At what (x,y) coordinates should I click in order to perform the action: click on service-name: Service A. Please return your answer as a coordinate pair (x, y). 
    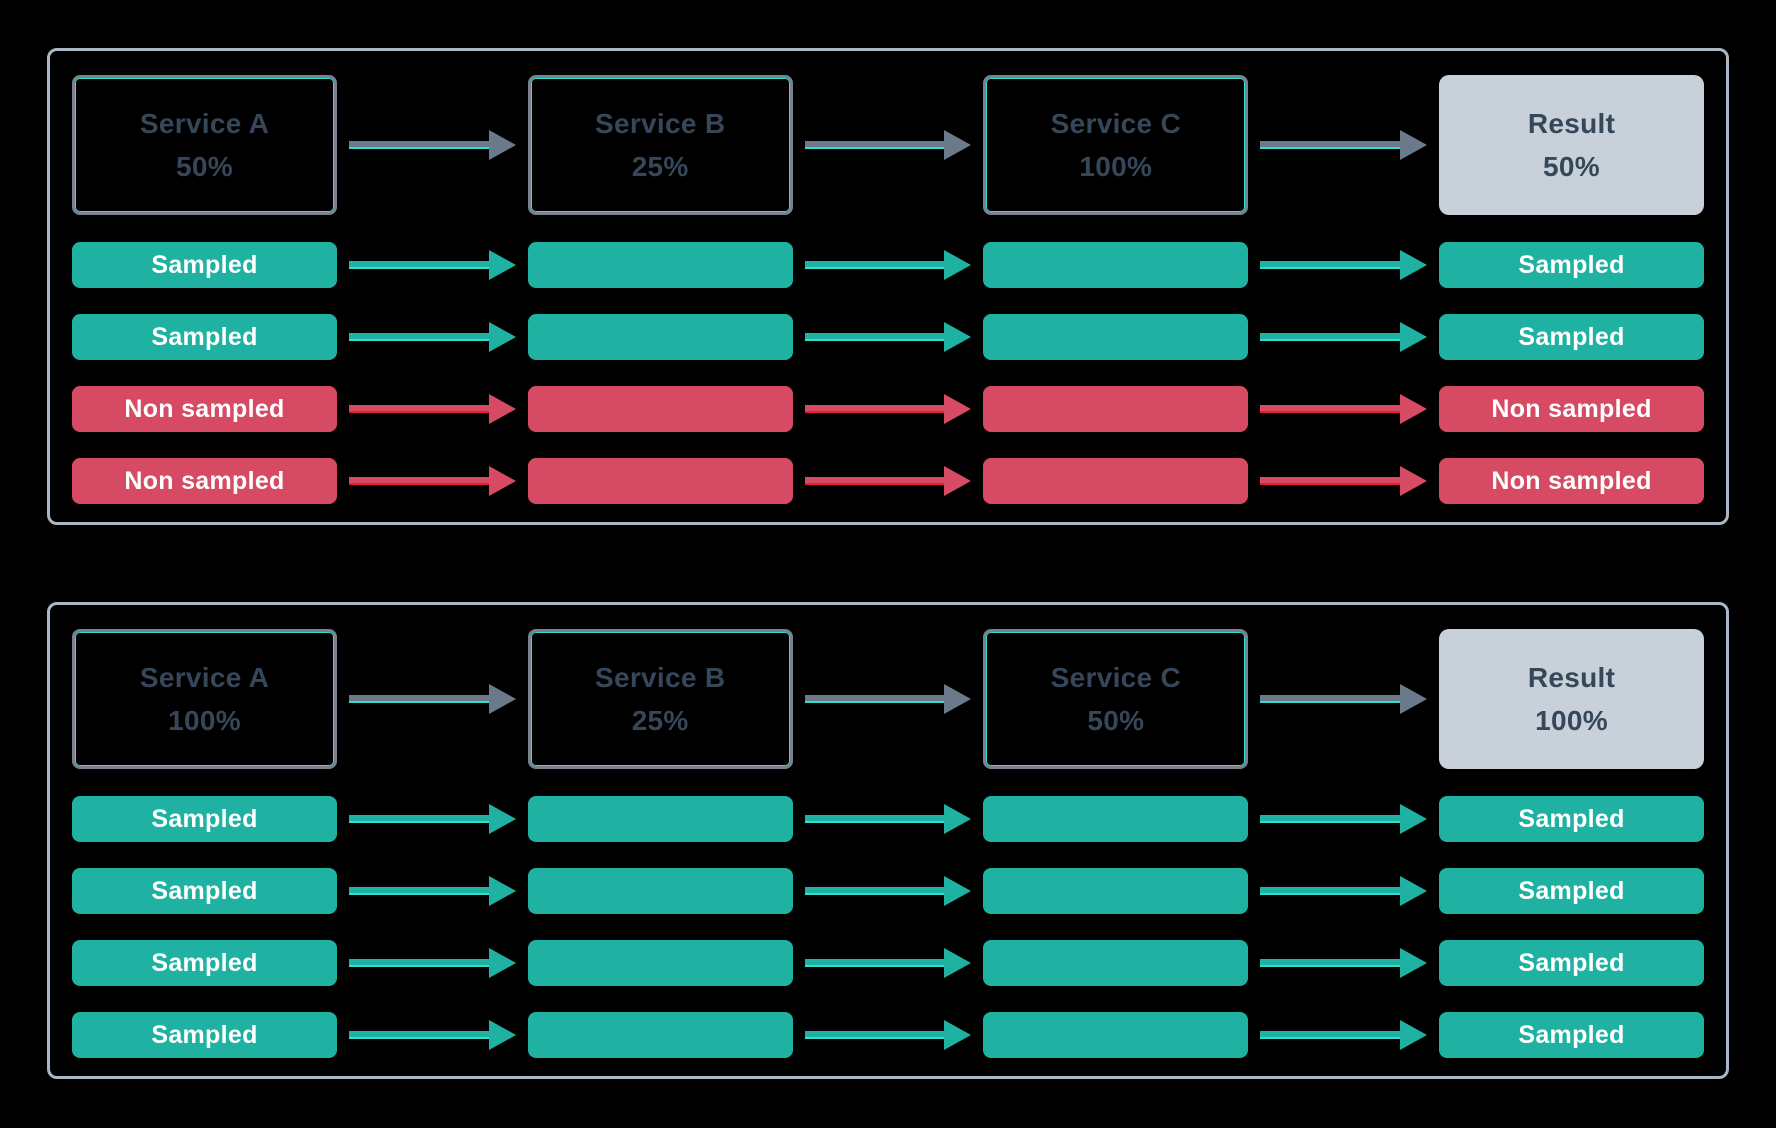
    Looking at the image, I should click on (204, 123).